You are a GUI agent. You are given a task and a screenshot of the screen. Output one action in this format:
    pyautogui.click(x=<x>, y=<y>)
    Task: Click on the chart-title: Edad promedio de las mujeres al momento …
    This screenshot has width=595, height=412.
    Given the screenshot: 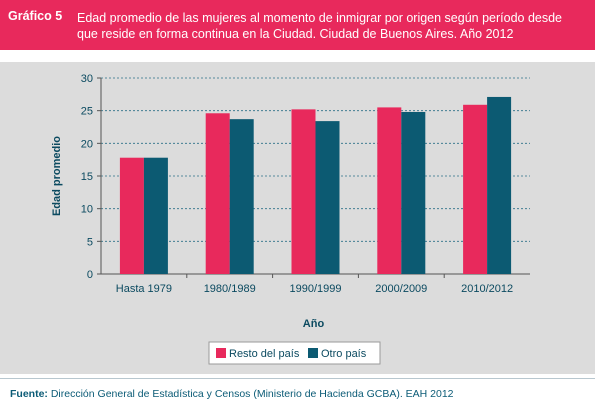 What is the action you would take?
    pyautogui.click(x=320, y=26)
    